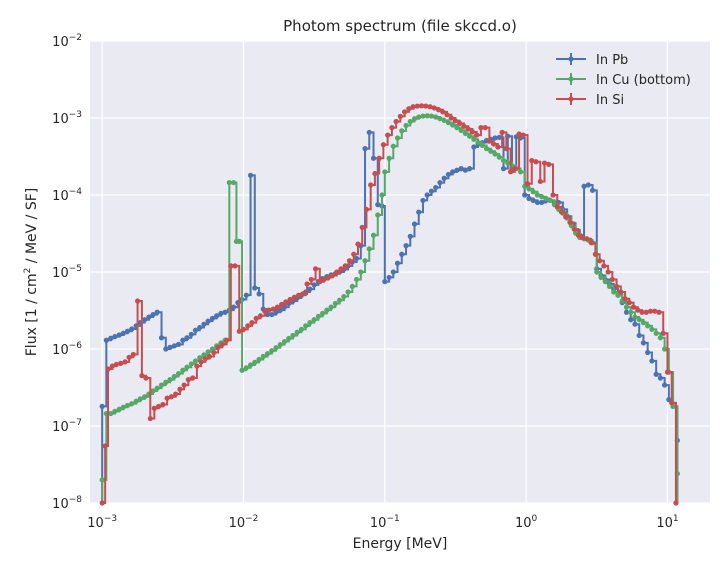 The height and width of the screenshot is (572, 727). What do you see at coordinates (76, 500) in the screenshot?
I see `y-tick-exp: −8` at bounding box center [76, 500].